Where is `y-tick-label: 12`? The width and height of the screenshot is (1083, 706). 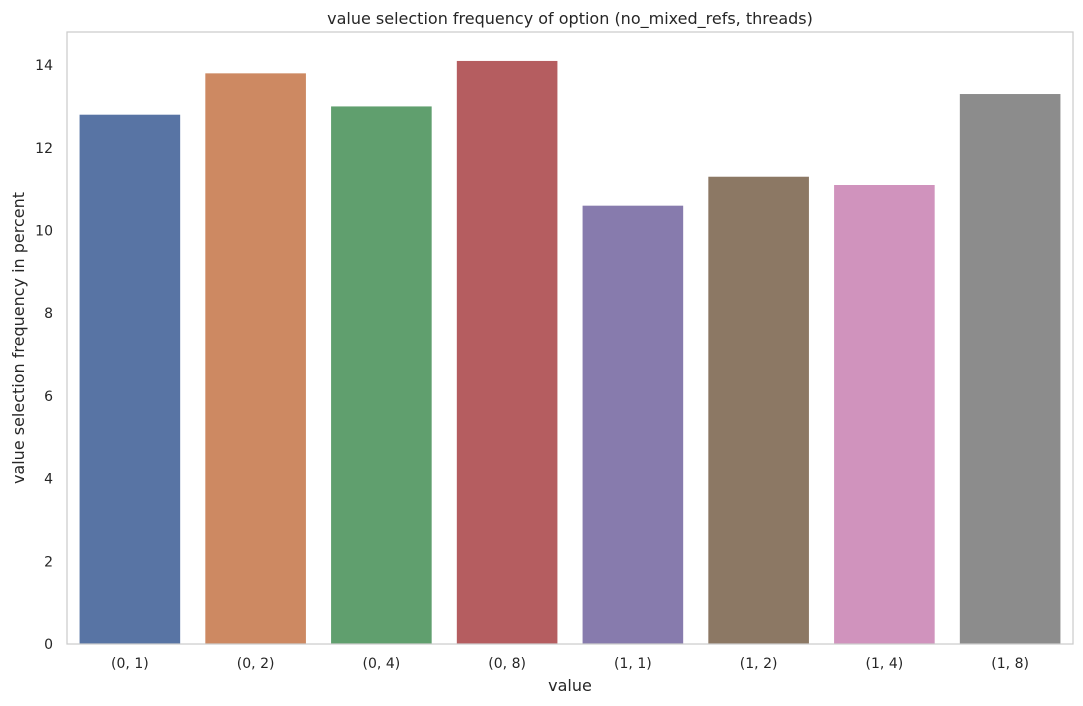
y-tick-label: 12 is located at coordinates (44, 149).